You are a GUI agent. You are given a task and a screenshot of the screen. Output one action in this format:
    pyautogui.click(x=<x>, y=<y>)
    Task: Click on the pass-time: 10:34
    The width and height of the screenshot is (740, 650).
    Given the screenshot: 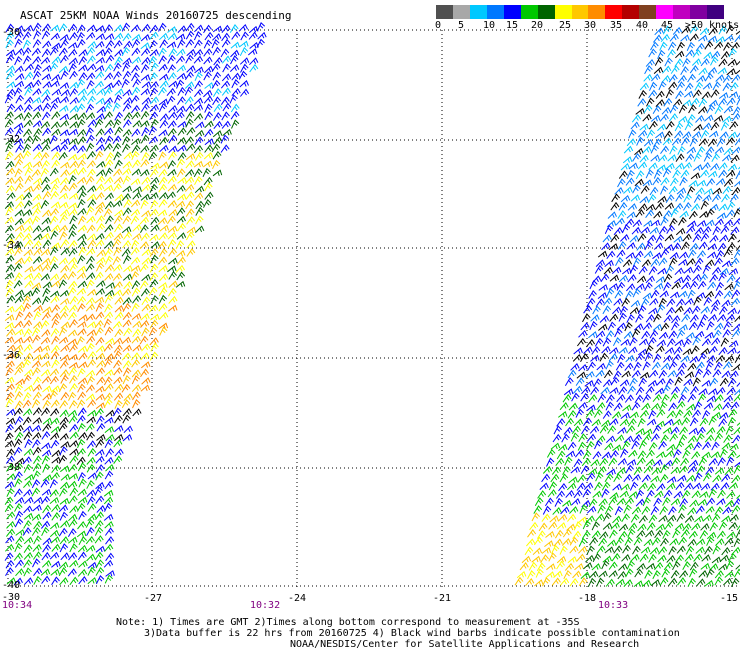 What is the action you would take?
    pyautogui.click(x=17, y=605)
    